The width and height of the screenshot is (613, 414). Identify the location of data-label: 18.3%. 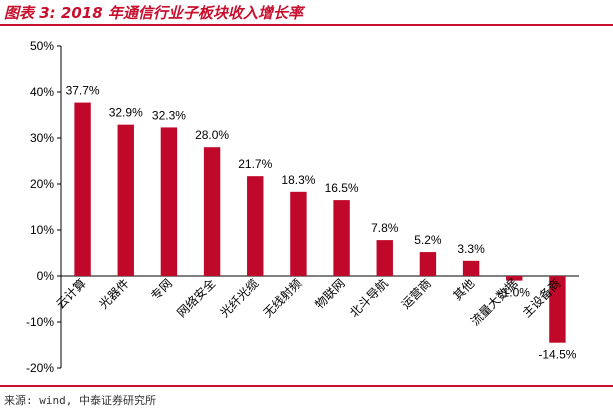
(298, 180).